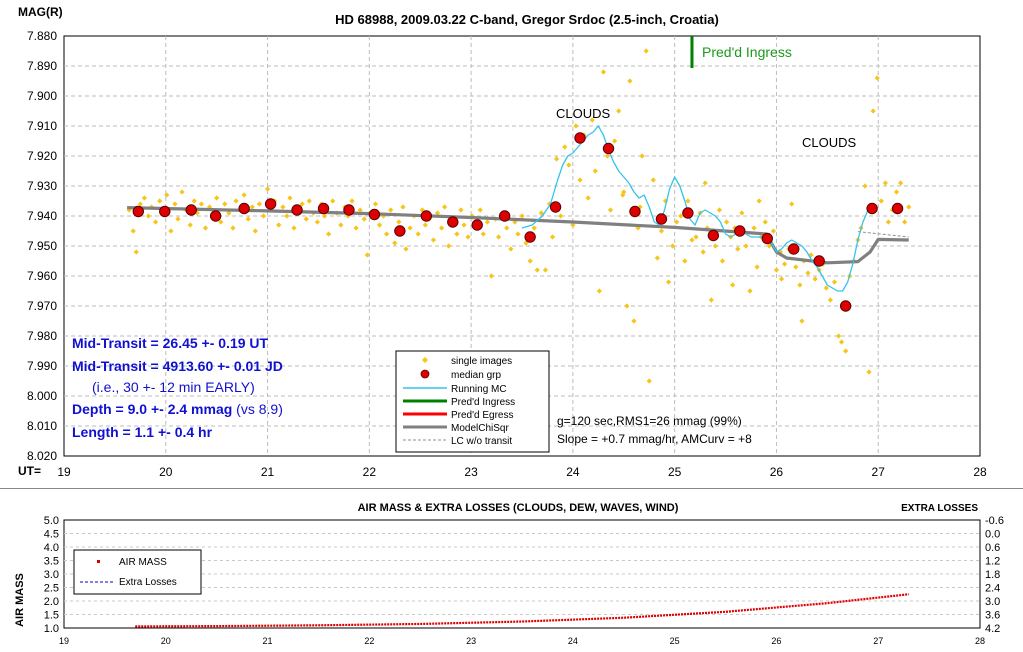 The image size is (1023, 652). Describe the element at coordinates (522, 574) in the screenshot. I see `air-grid-lines` at that location.